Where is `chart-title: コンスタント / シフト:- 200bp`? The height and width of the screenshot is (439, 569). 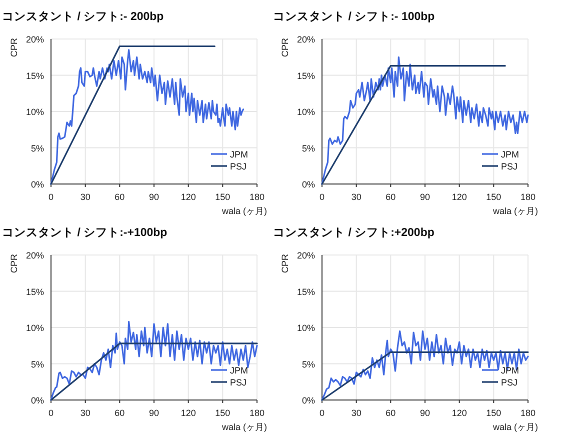
chart-title: コンスタント / シフト:- 200bp is located at coordinates (83, 16).